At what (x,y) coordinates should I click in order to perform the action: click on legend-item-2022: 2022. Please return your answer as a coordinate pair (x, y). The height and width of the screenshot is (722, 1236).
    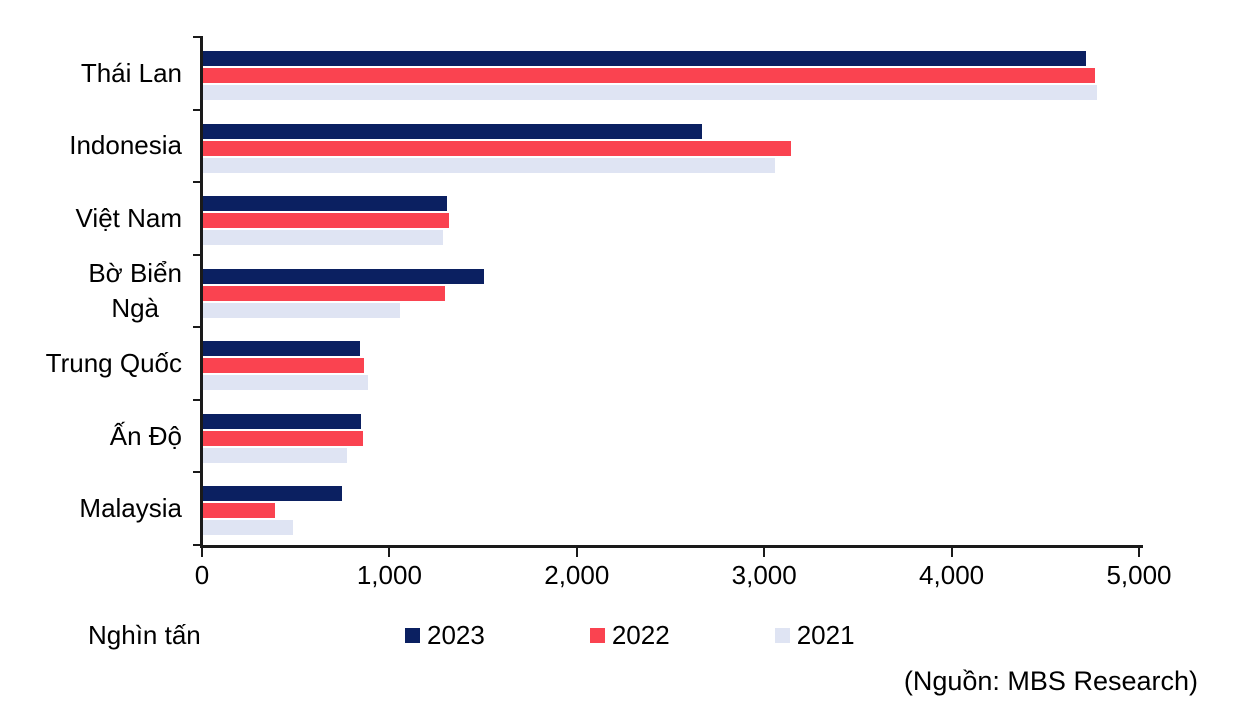
    Looking at the image, I should click on (629, 635).